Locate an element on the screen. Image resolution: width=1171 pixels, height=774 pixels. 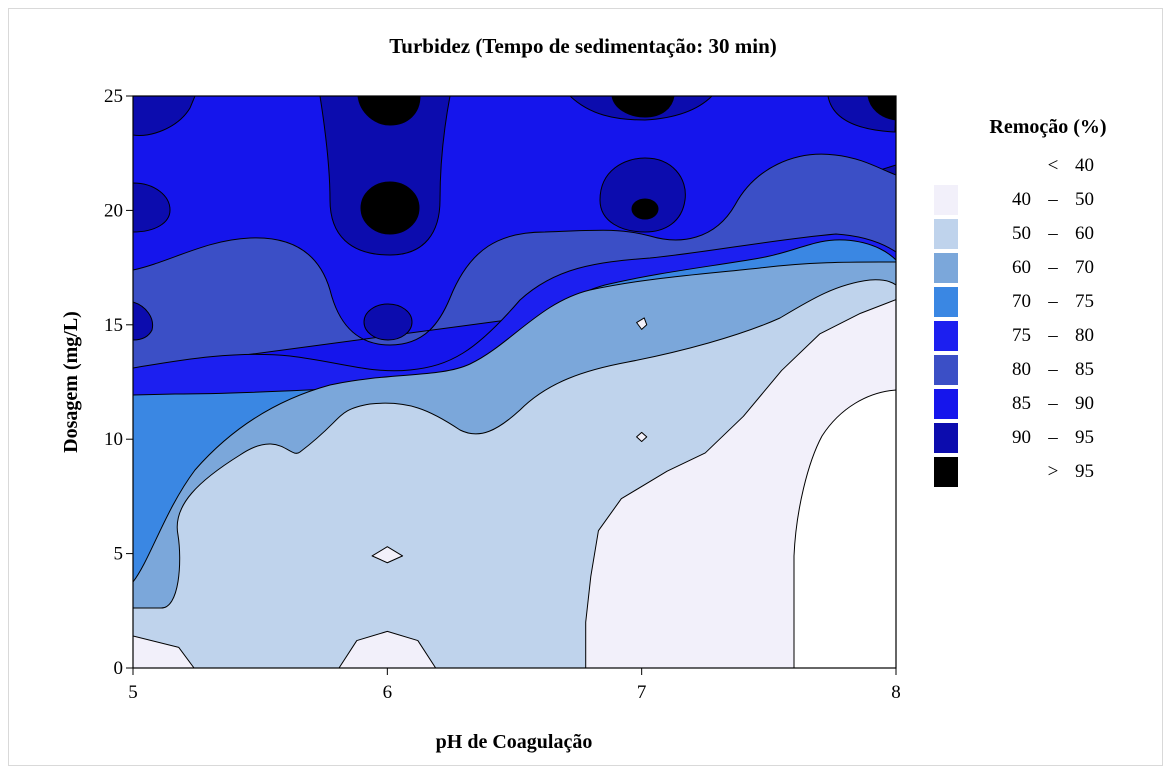
legend-title: Remoção (%) is located at coordinates (1047, 127).